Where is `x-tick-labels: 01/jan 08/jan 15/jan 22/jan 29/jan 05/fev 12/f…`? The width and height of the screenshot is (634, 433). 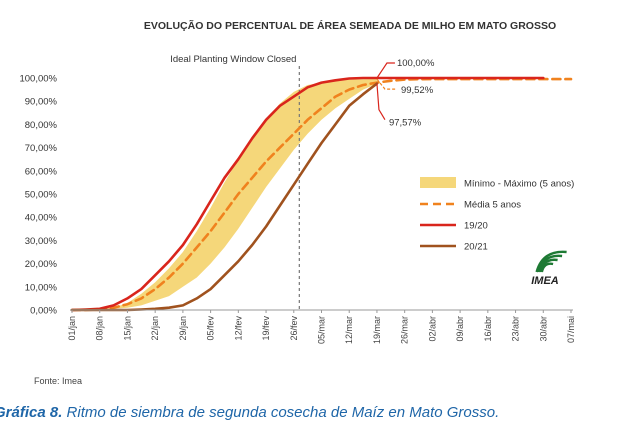 x-tick-labels: 01/jan 08/jan 15/jan 22/jan 29/jan 05/fev 12/f… is located at coordinates (321, 327).